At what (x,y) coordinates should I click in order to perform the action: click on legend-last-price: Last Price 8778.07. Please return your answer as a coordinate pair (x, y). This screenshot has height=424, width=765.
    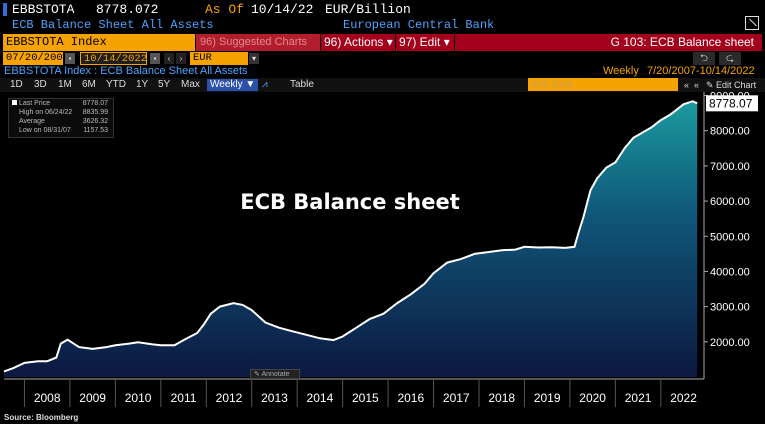
    Looking at the image, I should click on (62, 104).